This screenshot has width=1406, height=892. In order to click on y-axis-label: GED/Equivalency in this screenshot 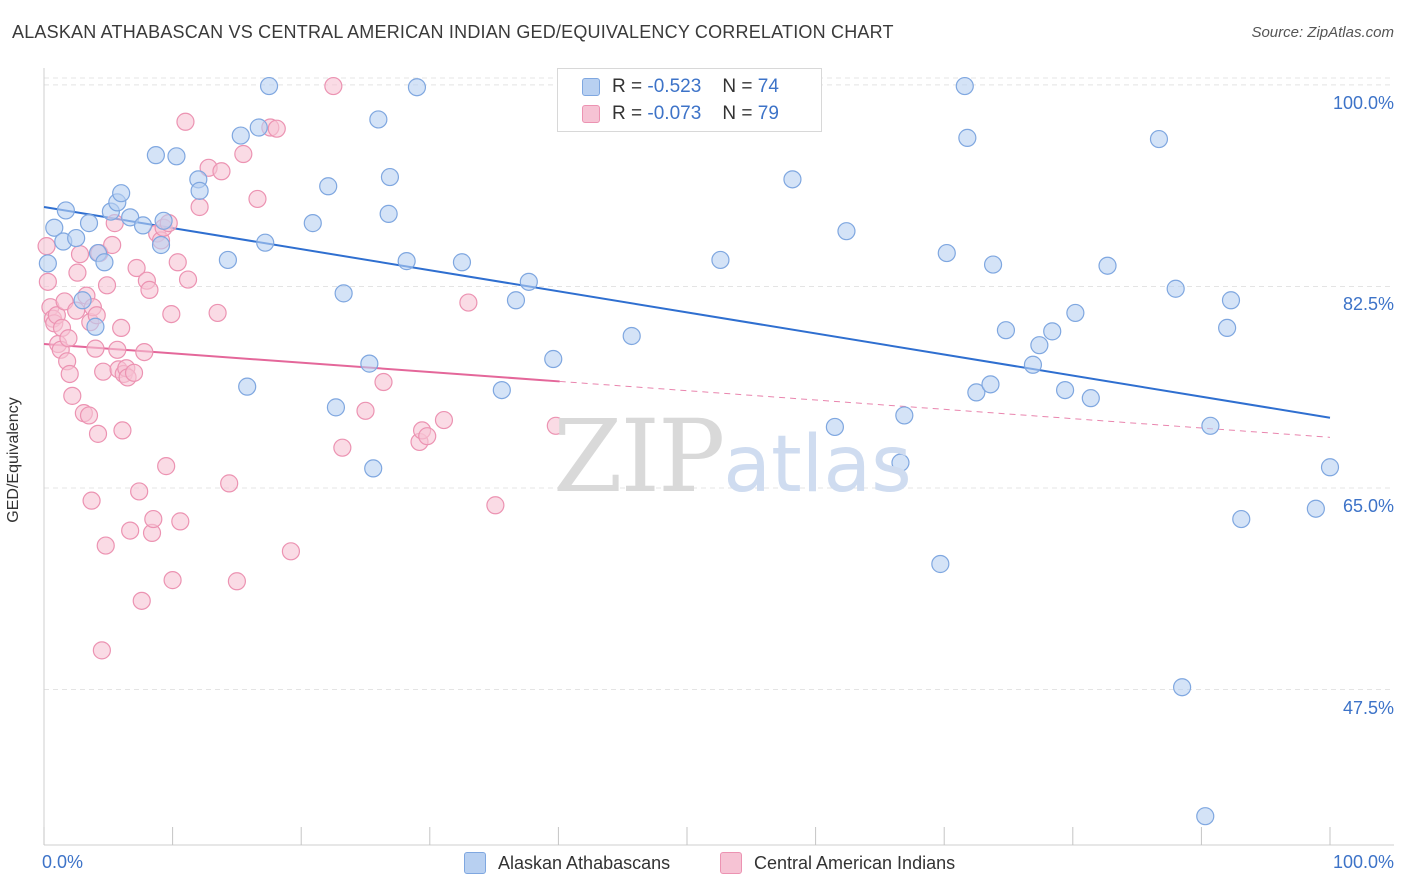, I will do `click(13, 460)`.